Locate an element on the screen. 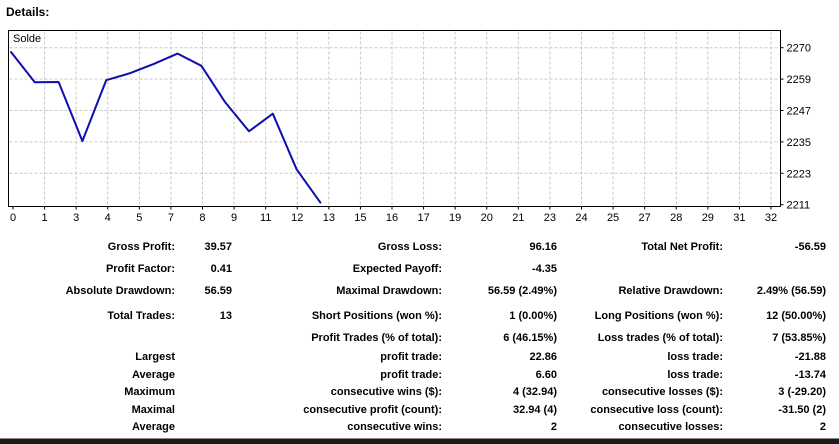  stat-value: 56.59 (2.49%) is located at coordinates (522, 291).